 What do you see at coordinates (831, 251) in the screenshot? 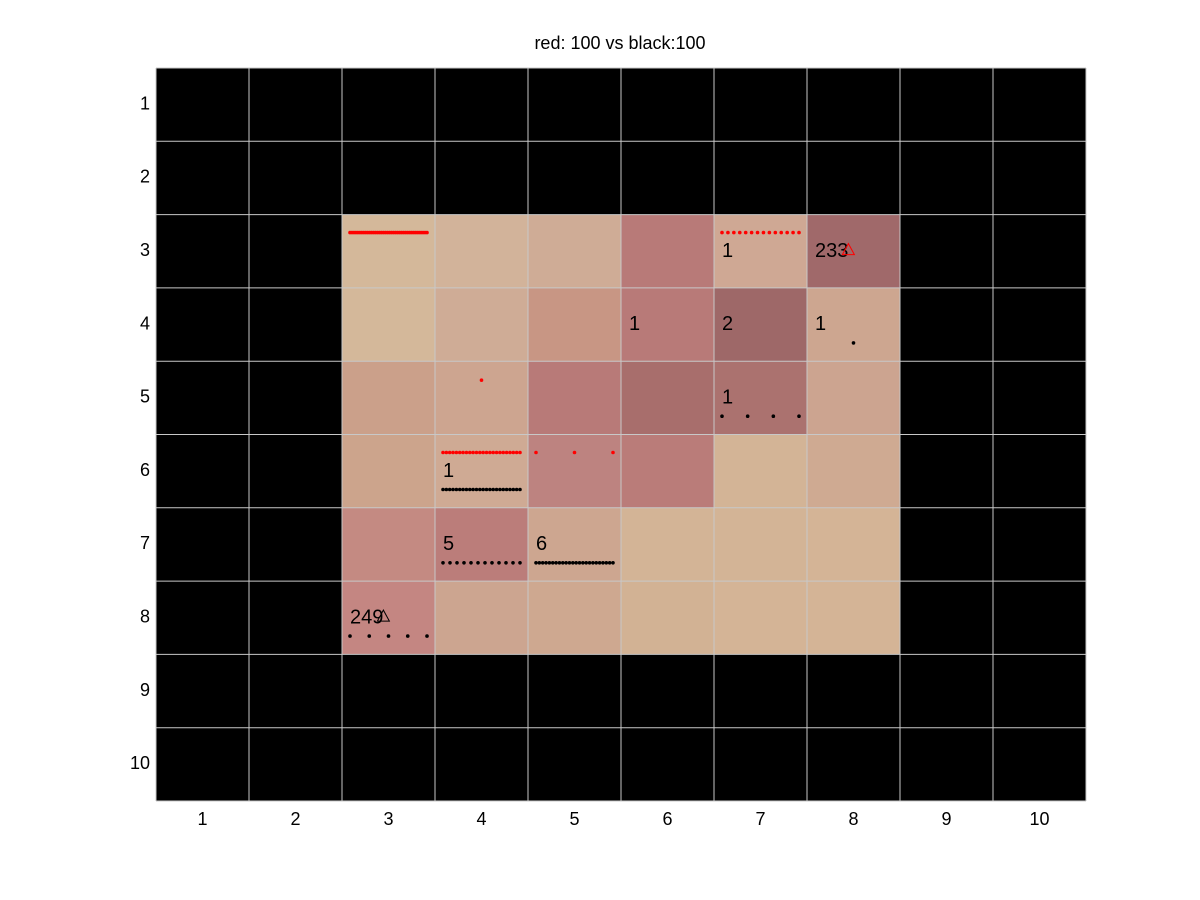
I see `cell-label: 233` at bounding box center [831, 251].